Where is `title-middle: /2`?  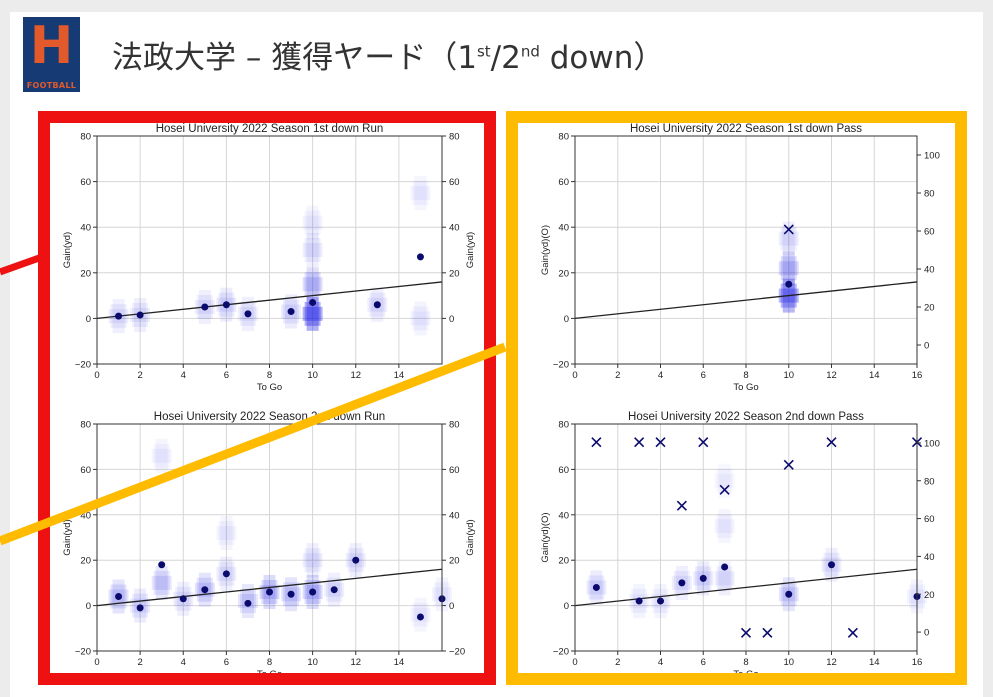
title-middle: /2 is located at coordinates (505, 58).